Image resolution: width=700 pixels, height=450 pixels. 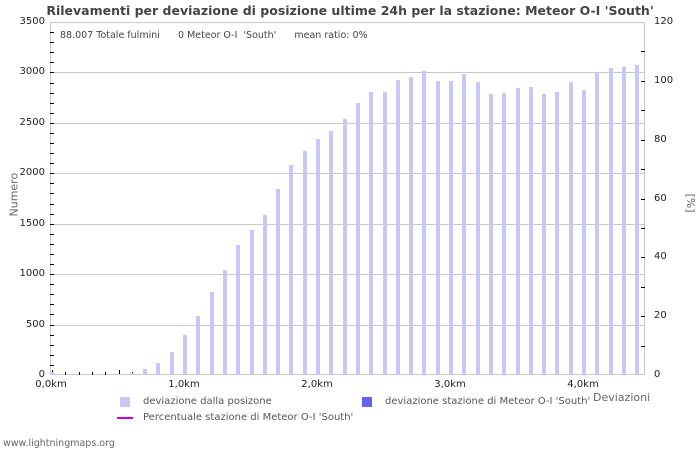 What do you see at coordinates (59, 443) in the screenshot?
I see `footer-credit: www.lightningmaps.org` at bounding box center [59, 443].